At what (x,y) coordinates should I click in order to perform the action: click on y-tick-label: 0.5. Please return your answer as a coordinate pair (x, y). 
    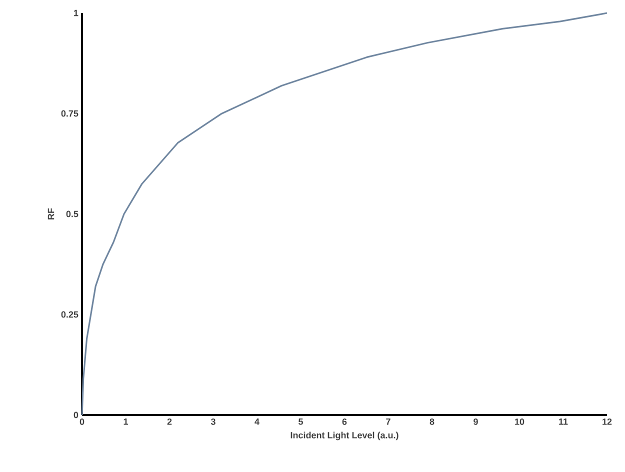
    Looking at the image, I should click on (72, 214).